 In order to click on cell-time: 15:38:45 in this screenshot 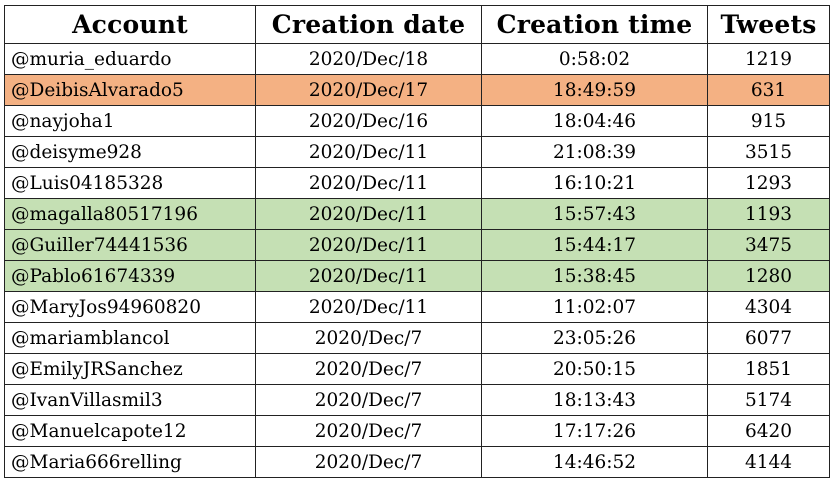, I will do `click(594, 276)`.